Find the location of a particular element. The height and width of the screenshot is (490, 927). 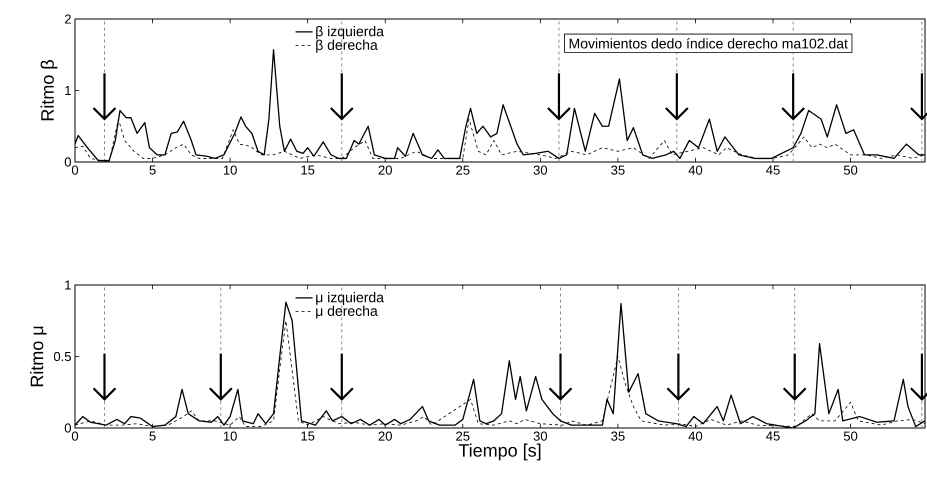

legend-label: μ derecha is located at coordinates (347, 312).